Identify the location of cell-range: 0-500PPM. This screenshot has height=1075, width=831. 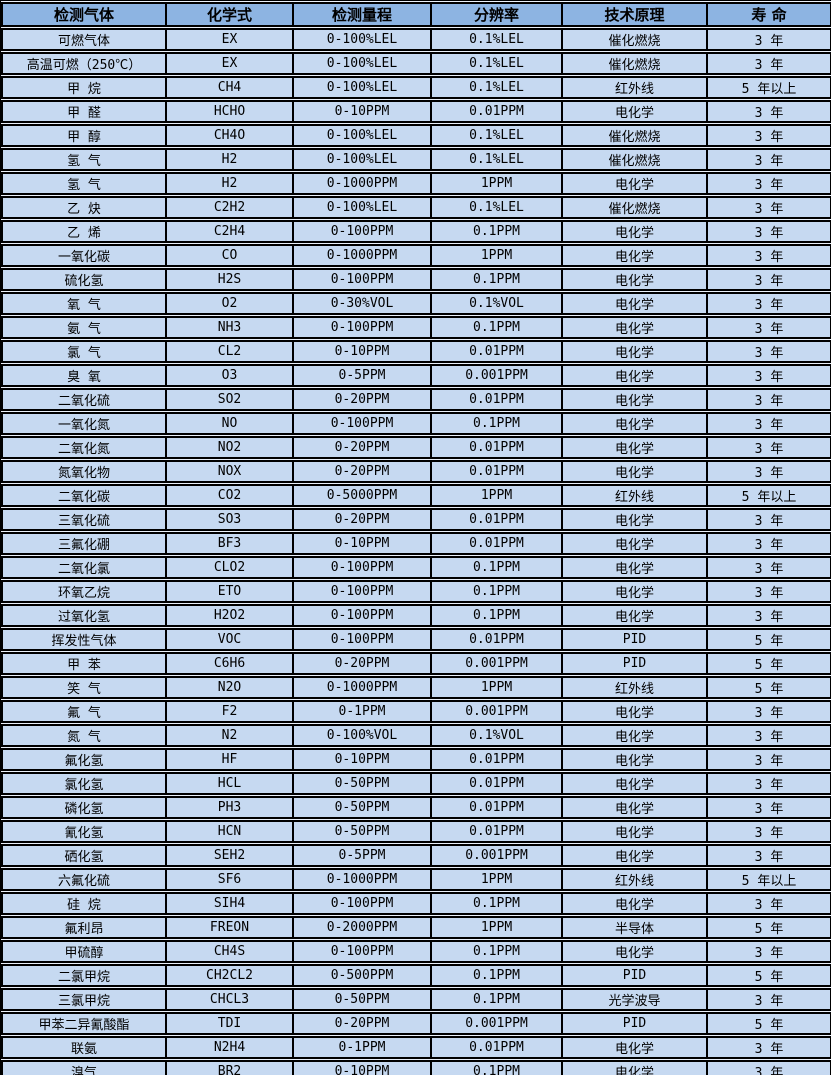
(362, 975).